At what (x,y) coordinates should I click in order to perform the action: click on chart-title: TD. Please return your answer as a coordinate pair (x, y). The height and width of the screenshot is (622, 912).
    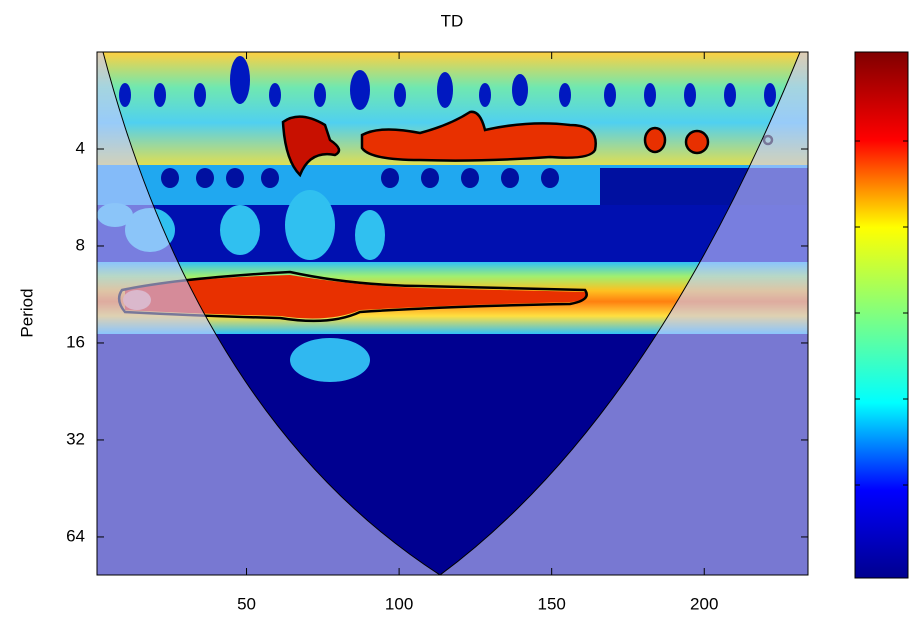
    Looking at the image, I should click on (452, 20).